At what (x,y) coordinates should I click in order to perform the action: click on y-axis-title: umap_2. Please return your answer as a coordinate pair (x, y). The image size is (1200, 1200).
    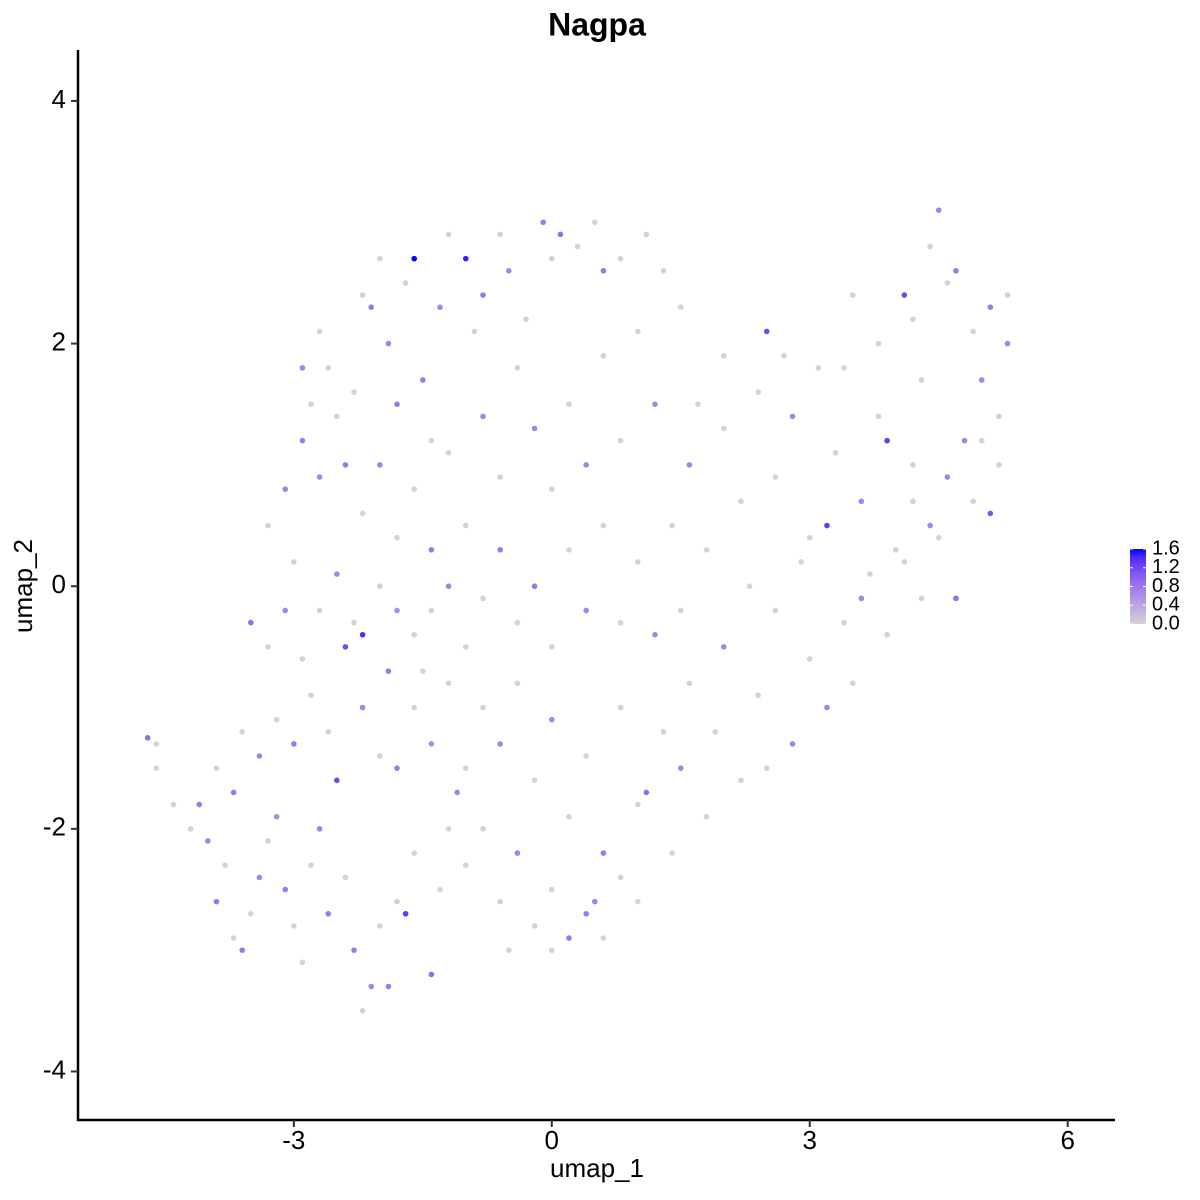
    Looking at the image, I should click on (23, 586).